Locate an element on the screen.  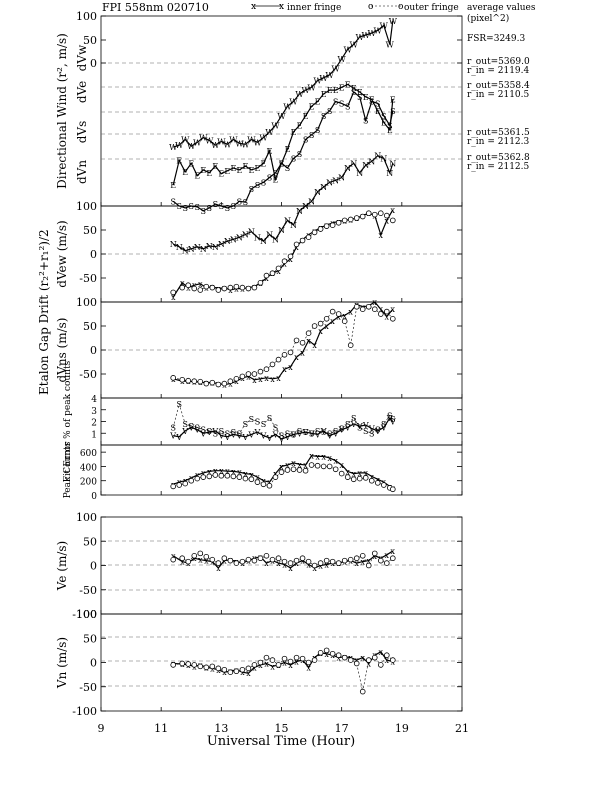
y-tick-label: 100 is located at coordinates (86, 614).